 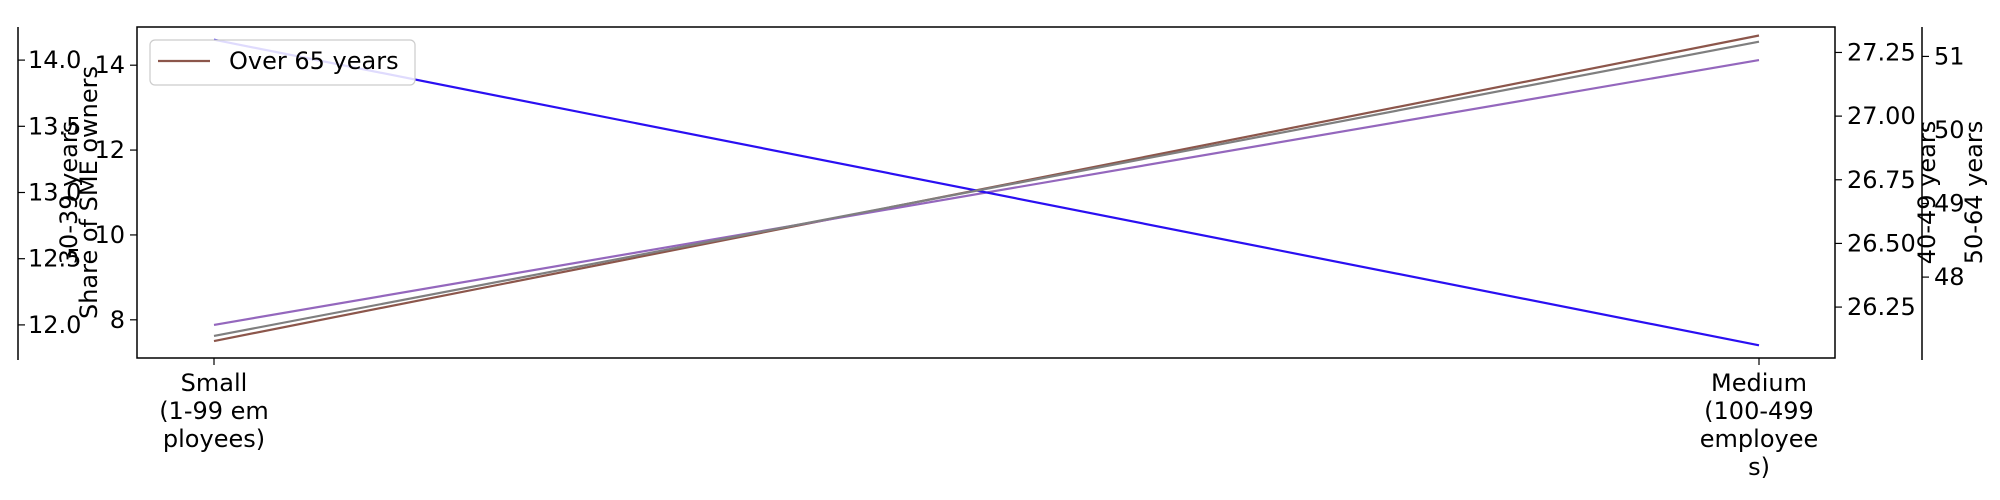 What do you see at coordinates (1881, 116) in the screenshot?
I see `right1-tick-label: 27.00` at bounding box center [1881, 116].